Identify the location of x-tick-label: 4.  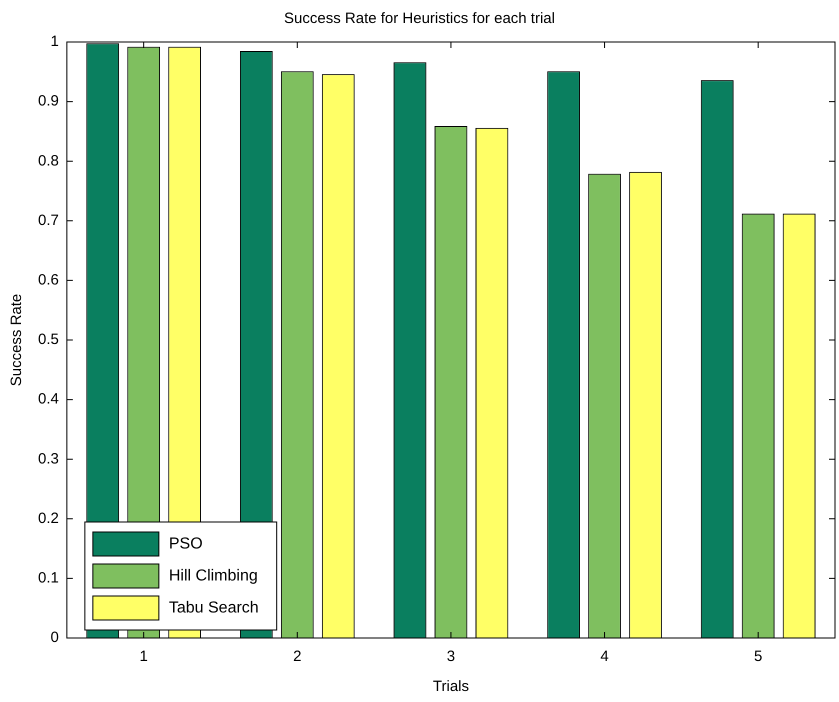
(604, 657).